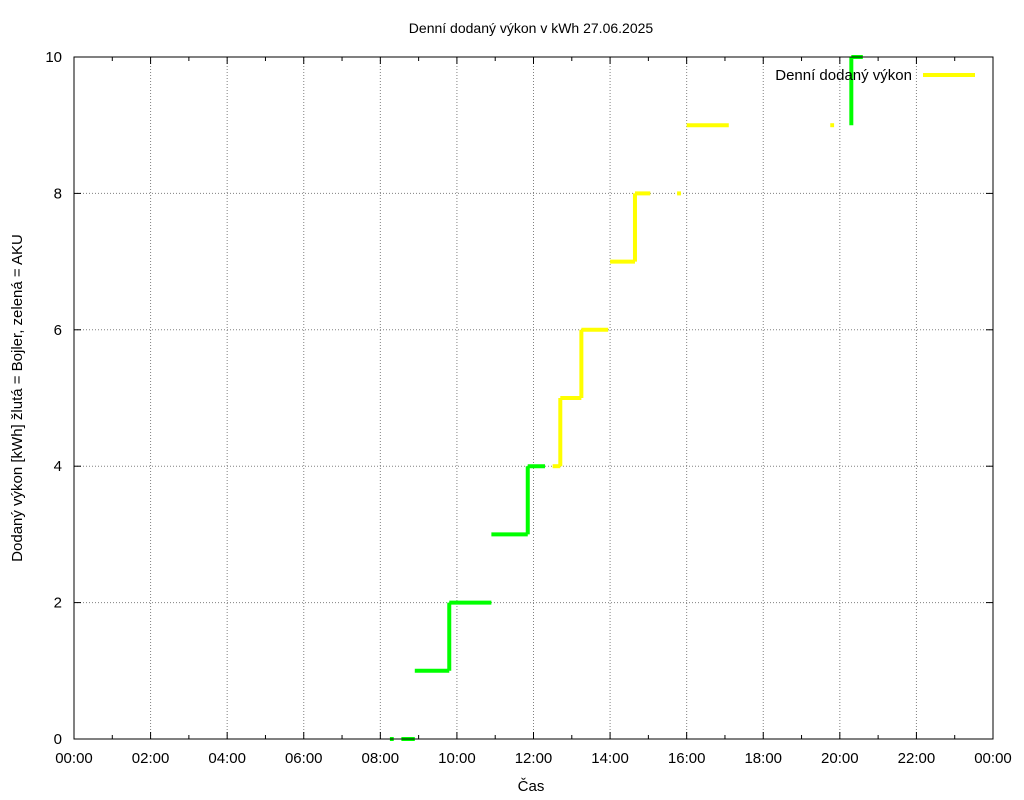 This screenshot has width=1024, height=800. I want to click on y-tick-label: 0, so click(58, 739).